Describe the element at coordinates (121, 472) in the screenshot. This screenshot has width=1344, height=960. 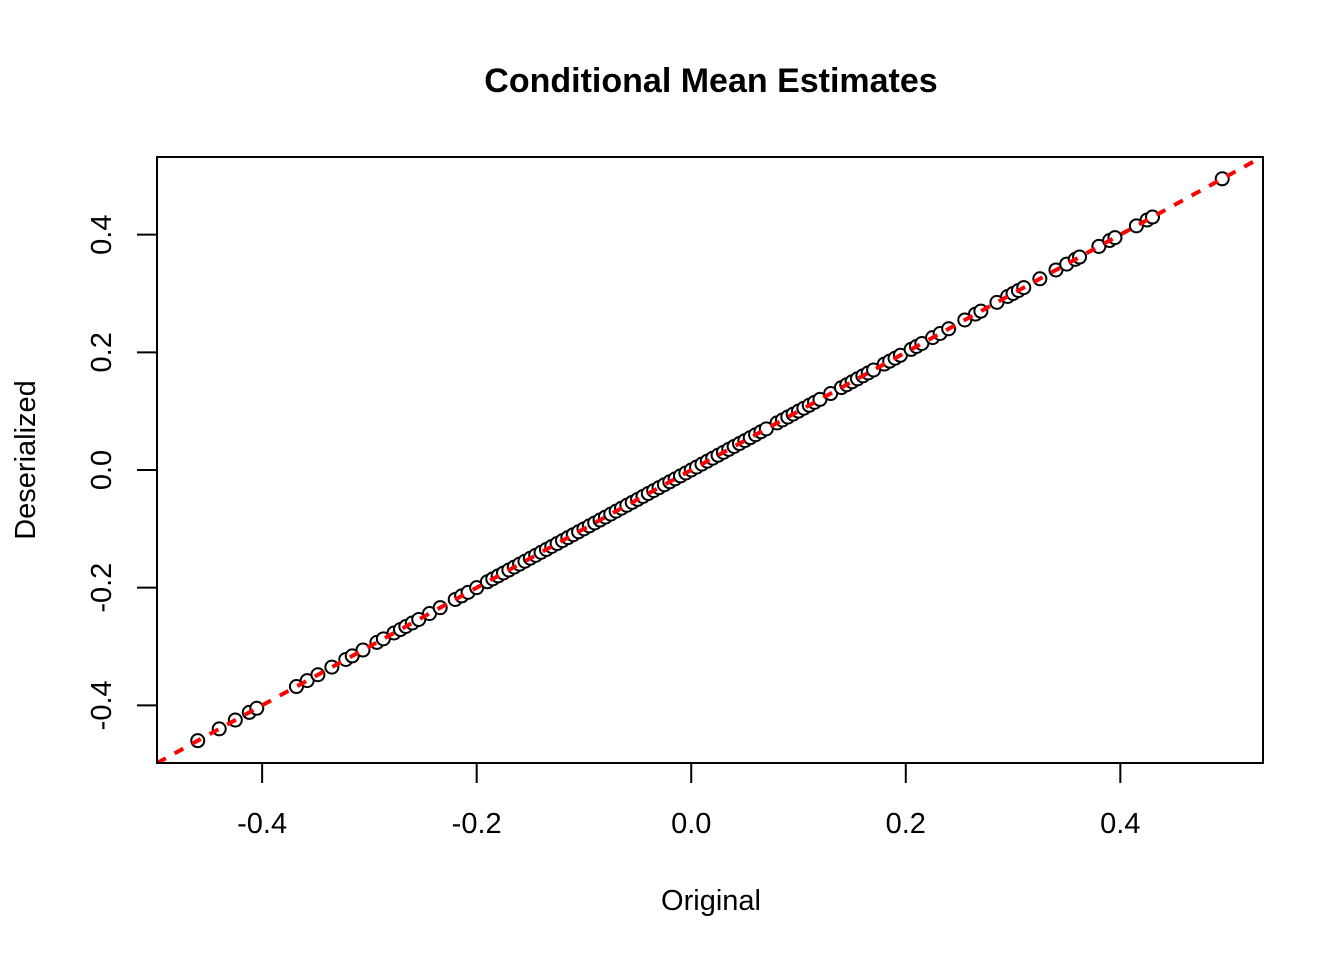
I see `y-axis: -0.4 -0.2 0.0 0.2 0.4` at that location.